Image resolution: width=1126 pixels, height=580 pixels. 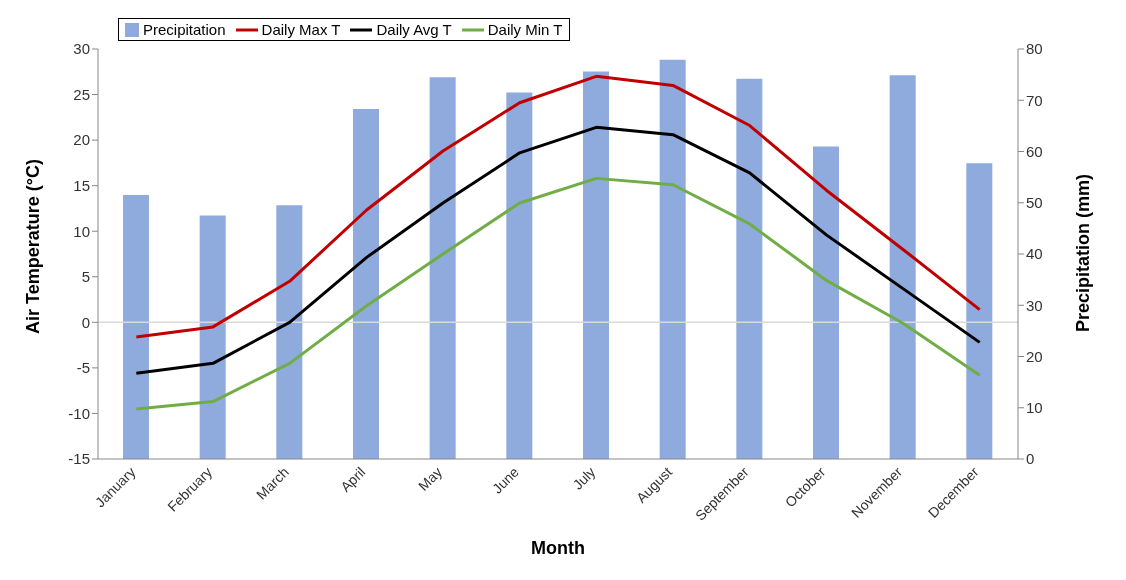 I want to click on y-tick-label: -10, so click(x=79, y=413).